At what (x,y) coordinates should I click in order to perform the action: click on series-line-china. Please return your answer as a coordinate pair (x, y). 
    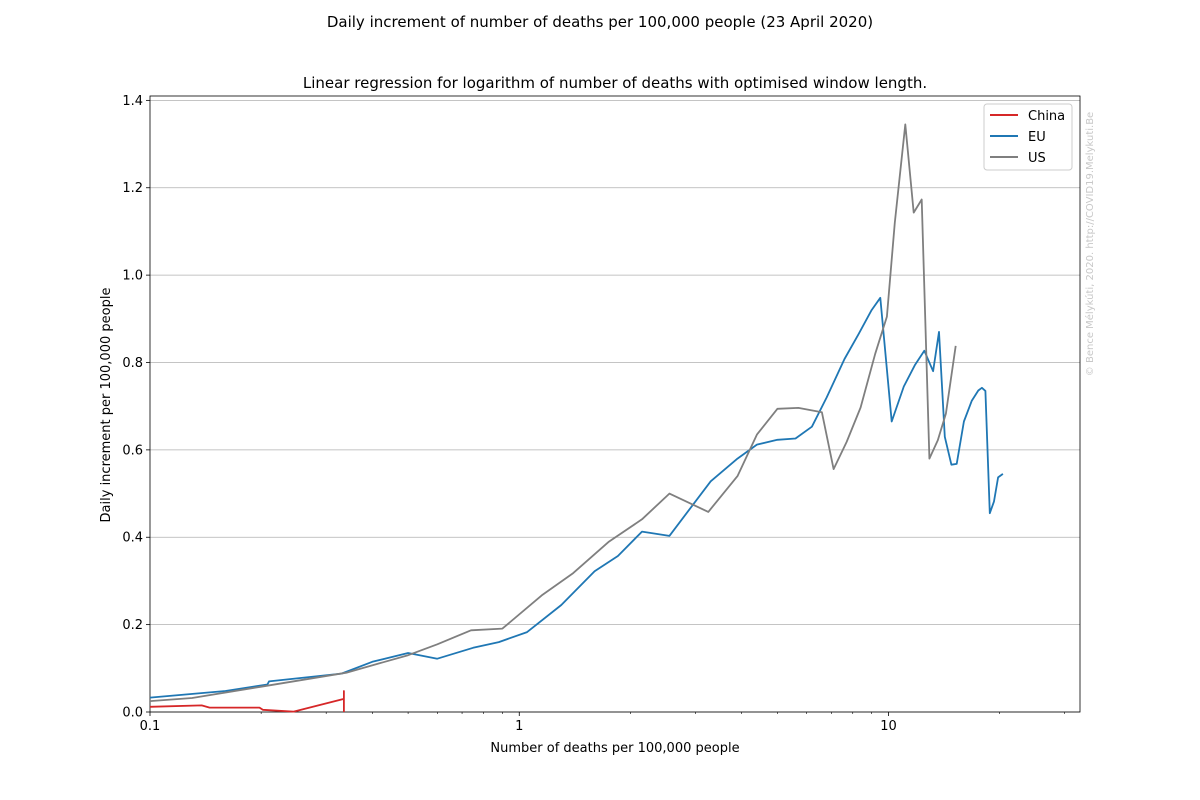
    Looking at the image, I should click on (247, 701).